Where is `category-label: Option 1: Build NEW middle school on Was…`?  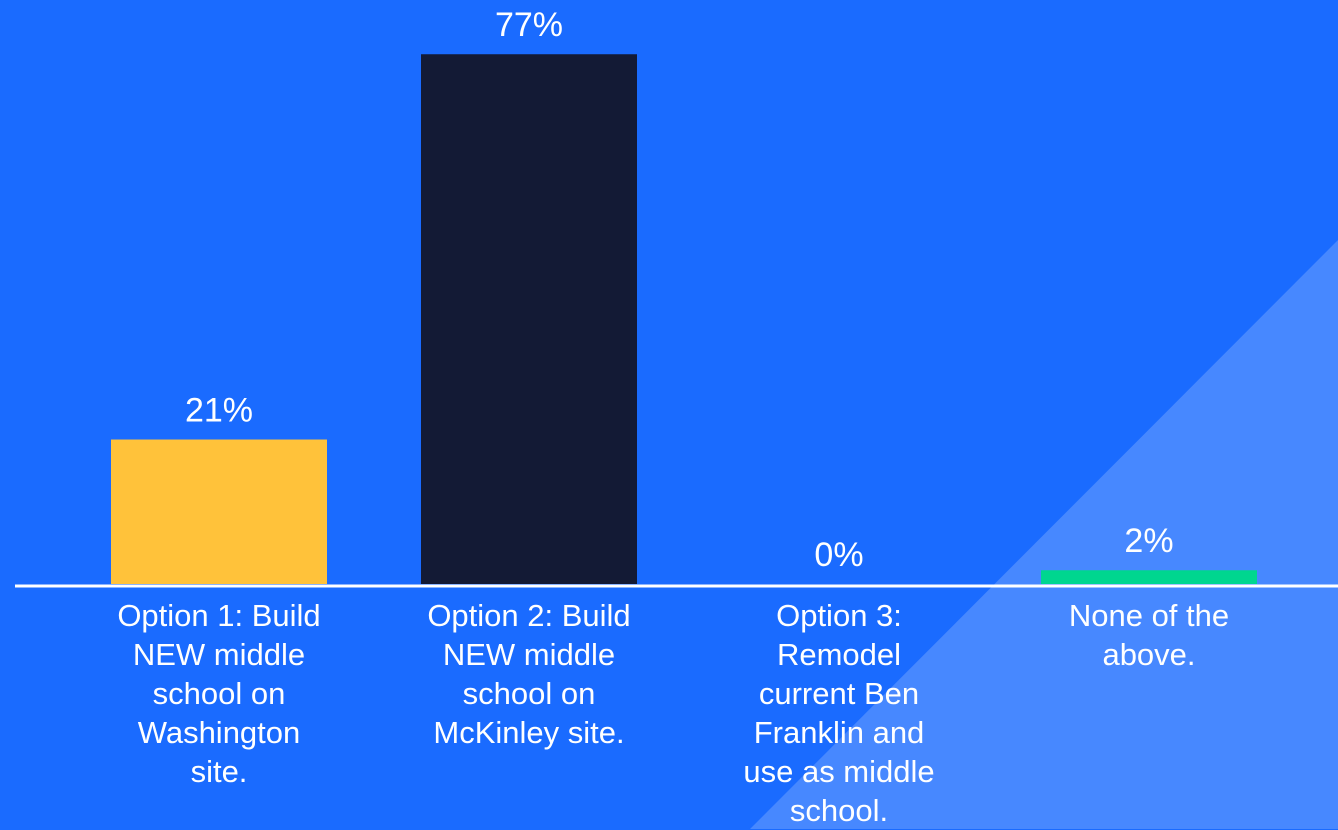
category-label: Option 1: Build NEW middle school on Was… is located at coordinates (219, 693).